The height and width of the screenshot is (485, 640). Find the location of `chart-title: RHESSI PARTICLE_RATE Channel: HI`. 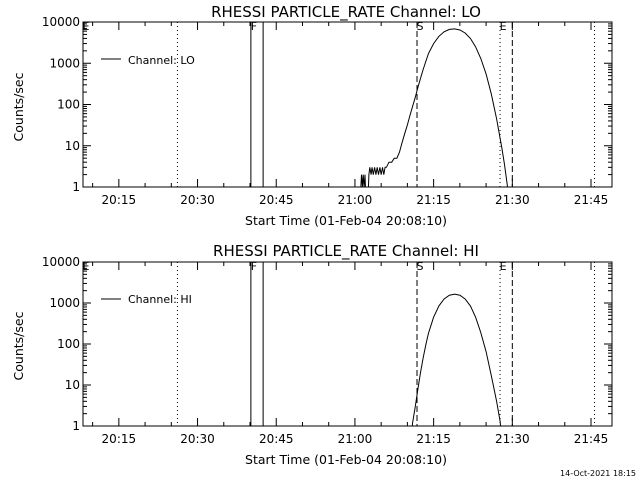

chart-title: RHESSI PARTICLE_RATE Channel: HI is located at coordinates (346, 251).